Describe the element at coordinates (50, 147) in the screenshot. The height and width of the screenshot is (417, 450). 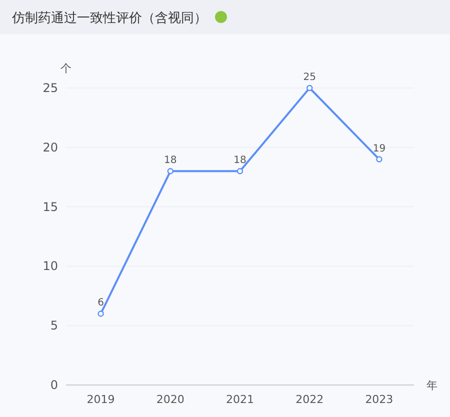
I see `y-tick-label: 20` at that location.